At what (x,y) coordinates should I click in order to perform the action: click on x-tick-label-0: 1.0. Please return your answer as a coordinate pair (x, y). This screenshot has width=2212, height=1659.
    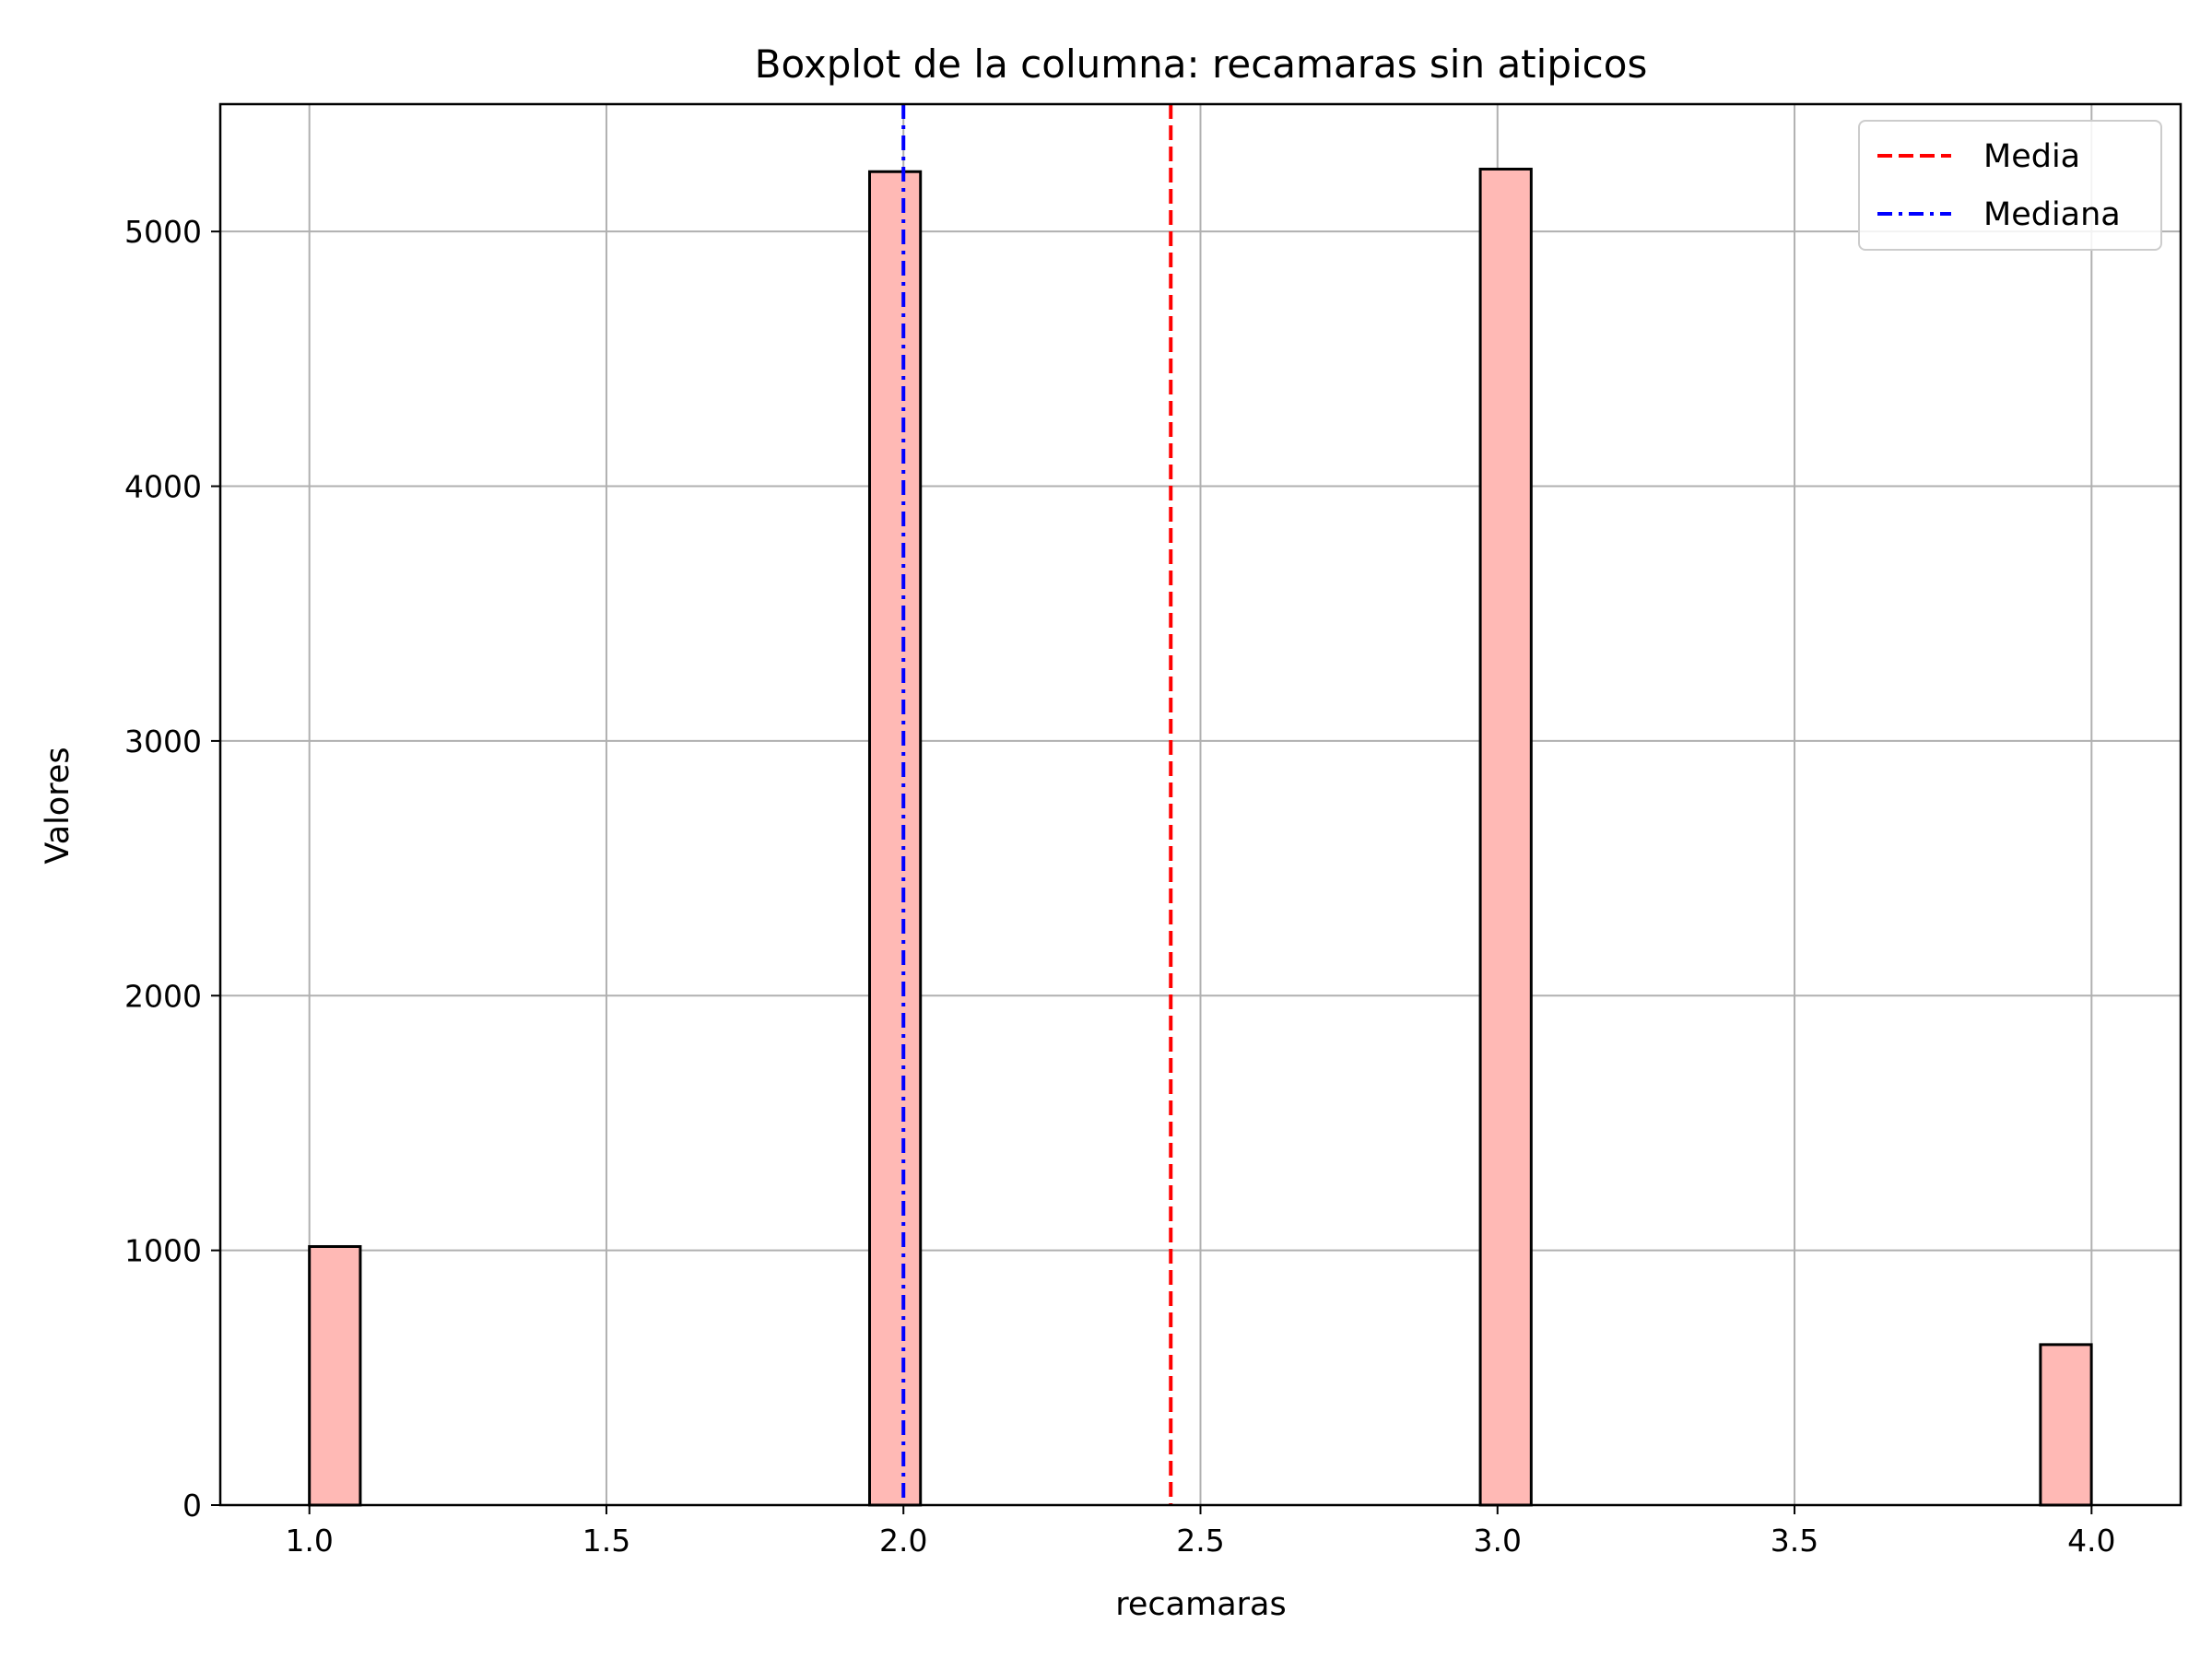
    Looking at the image, I should click on (309, 1541).